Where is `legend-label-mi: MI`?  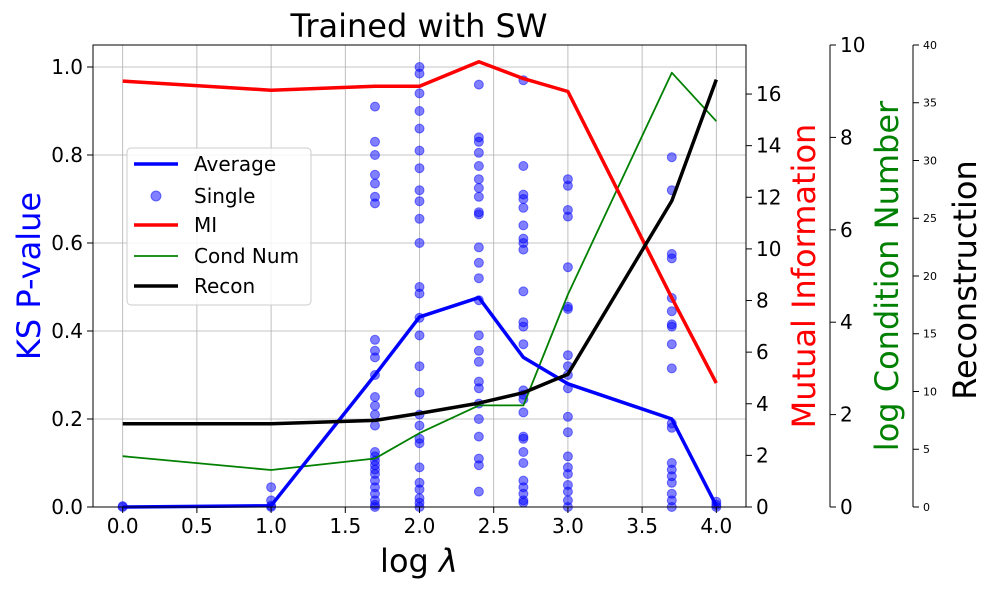 legend-label-mi: MI is located at coordinates (205, 225).